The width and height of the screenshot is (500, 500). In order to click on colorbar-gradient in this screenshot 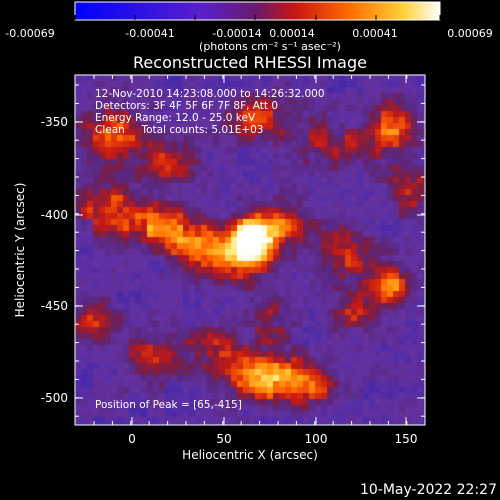, I will do `click(257, 11)`.